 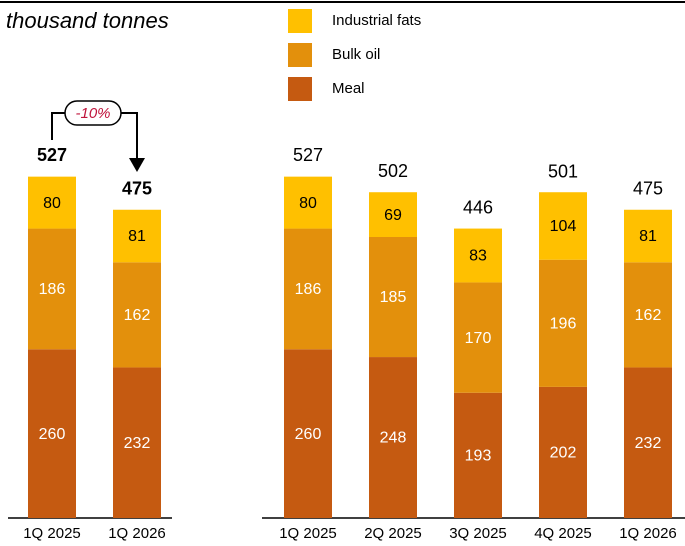 What do you see at coordinates (563, 172) in the screenshot?
I see `total-label: 501` at bounding box center [563, 172].